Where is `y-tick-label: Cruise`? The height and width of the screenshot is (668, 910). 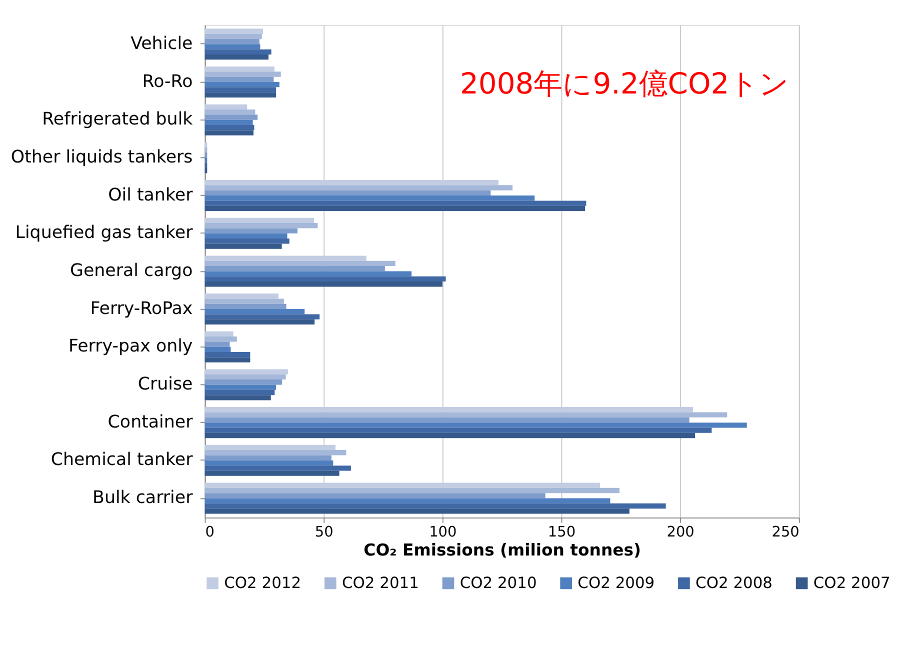 y-tick-label: Cruise is located at coordinates (165, 384).